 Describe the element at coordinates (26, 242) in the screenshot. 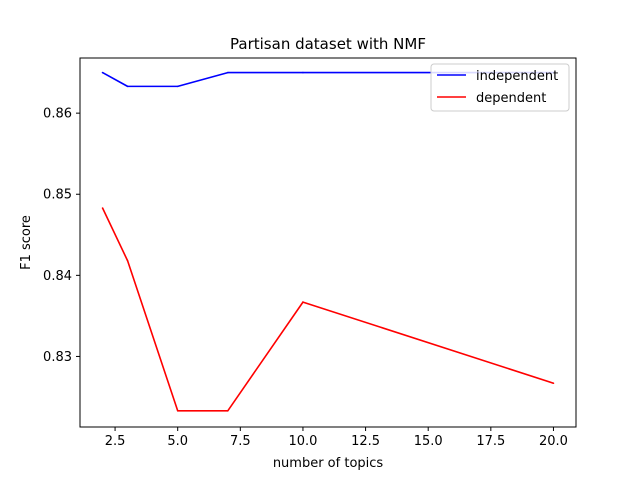

I see `y-axis-label: F1 score` at that location.